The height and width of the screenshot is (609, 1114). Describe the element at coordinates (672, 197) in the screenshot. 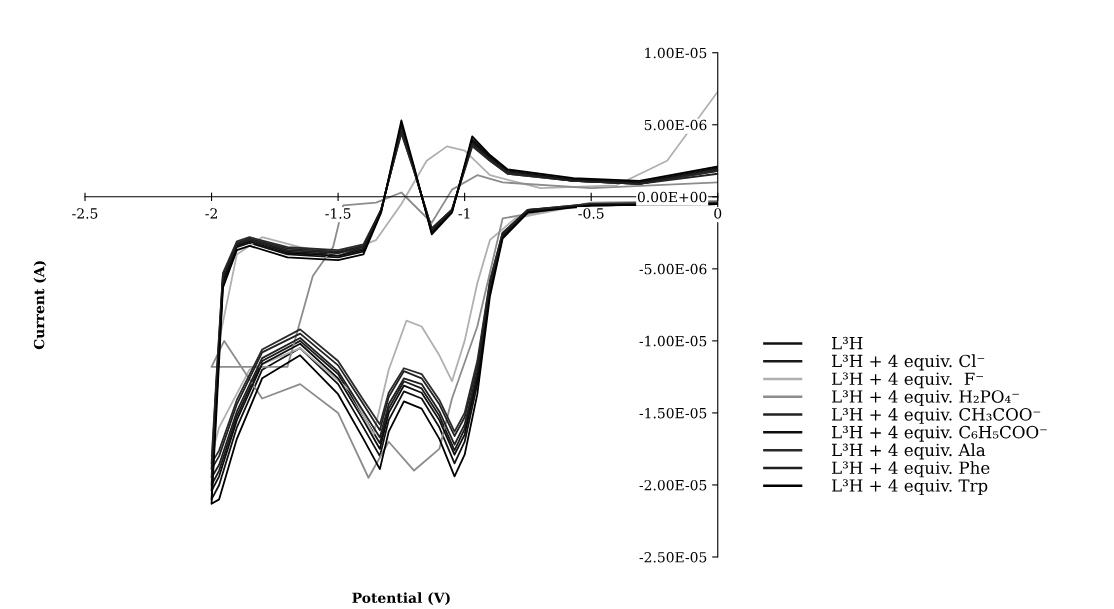

I see `y-tick-label: 0.00E+00` at that location.